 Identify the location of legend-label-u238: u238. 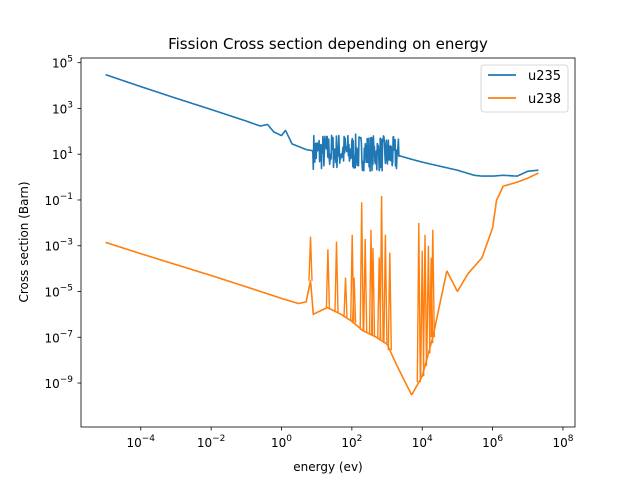
(544, 99).